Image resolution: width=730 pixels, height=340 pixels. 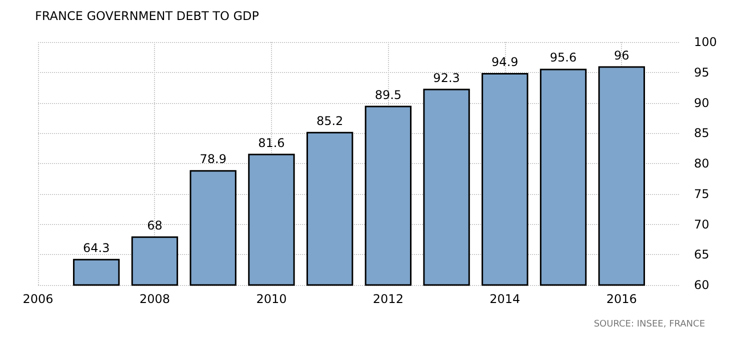 I want to click on x-tick-label: 2016, so click(x=621, y=299).